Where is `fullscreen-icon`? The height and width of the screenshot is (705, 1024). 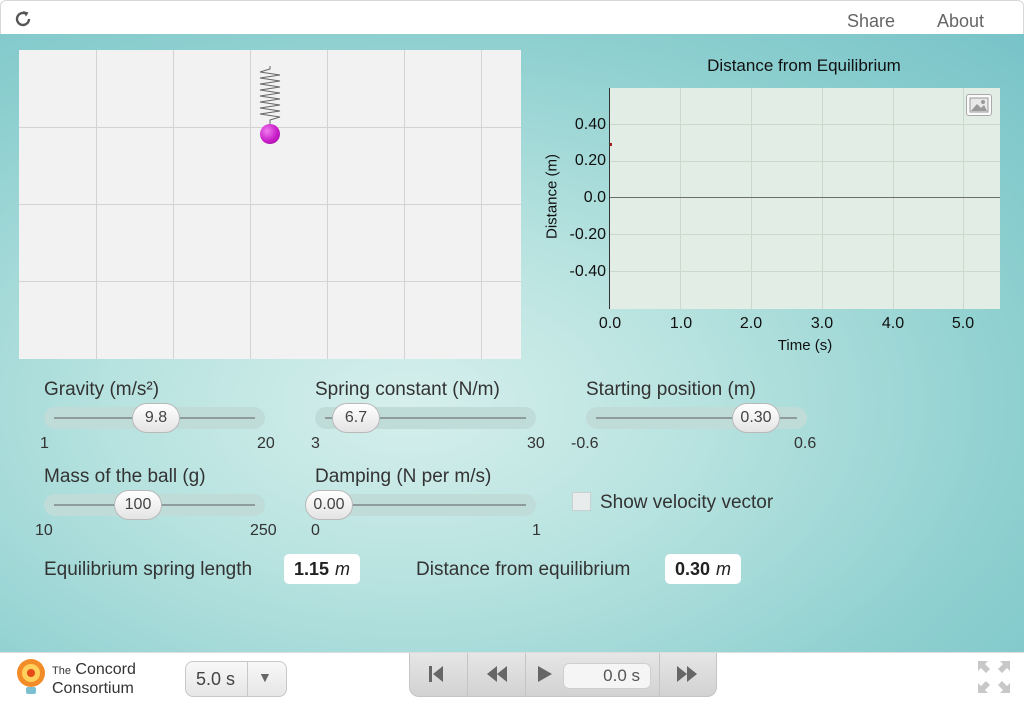
fullscreen-icon is located at coordinates (994, 677).